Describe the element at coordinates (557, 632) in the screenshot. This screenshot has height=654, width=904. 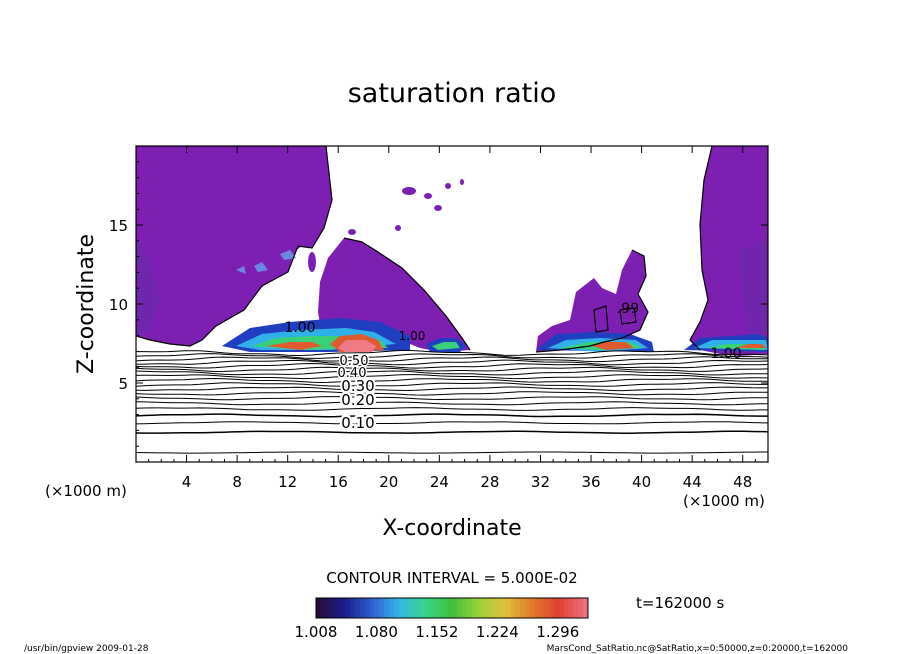
I see `colorbar-tick-label: 1.296` at that location.